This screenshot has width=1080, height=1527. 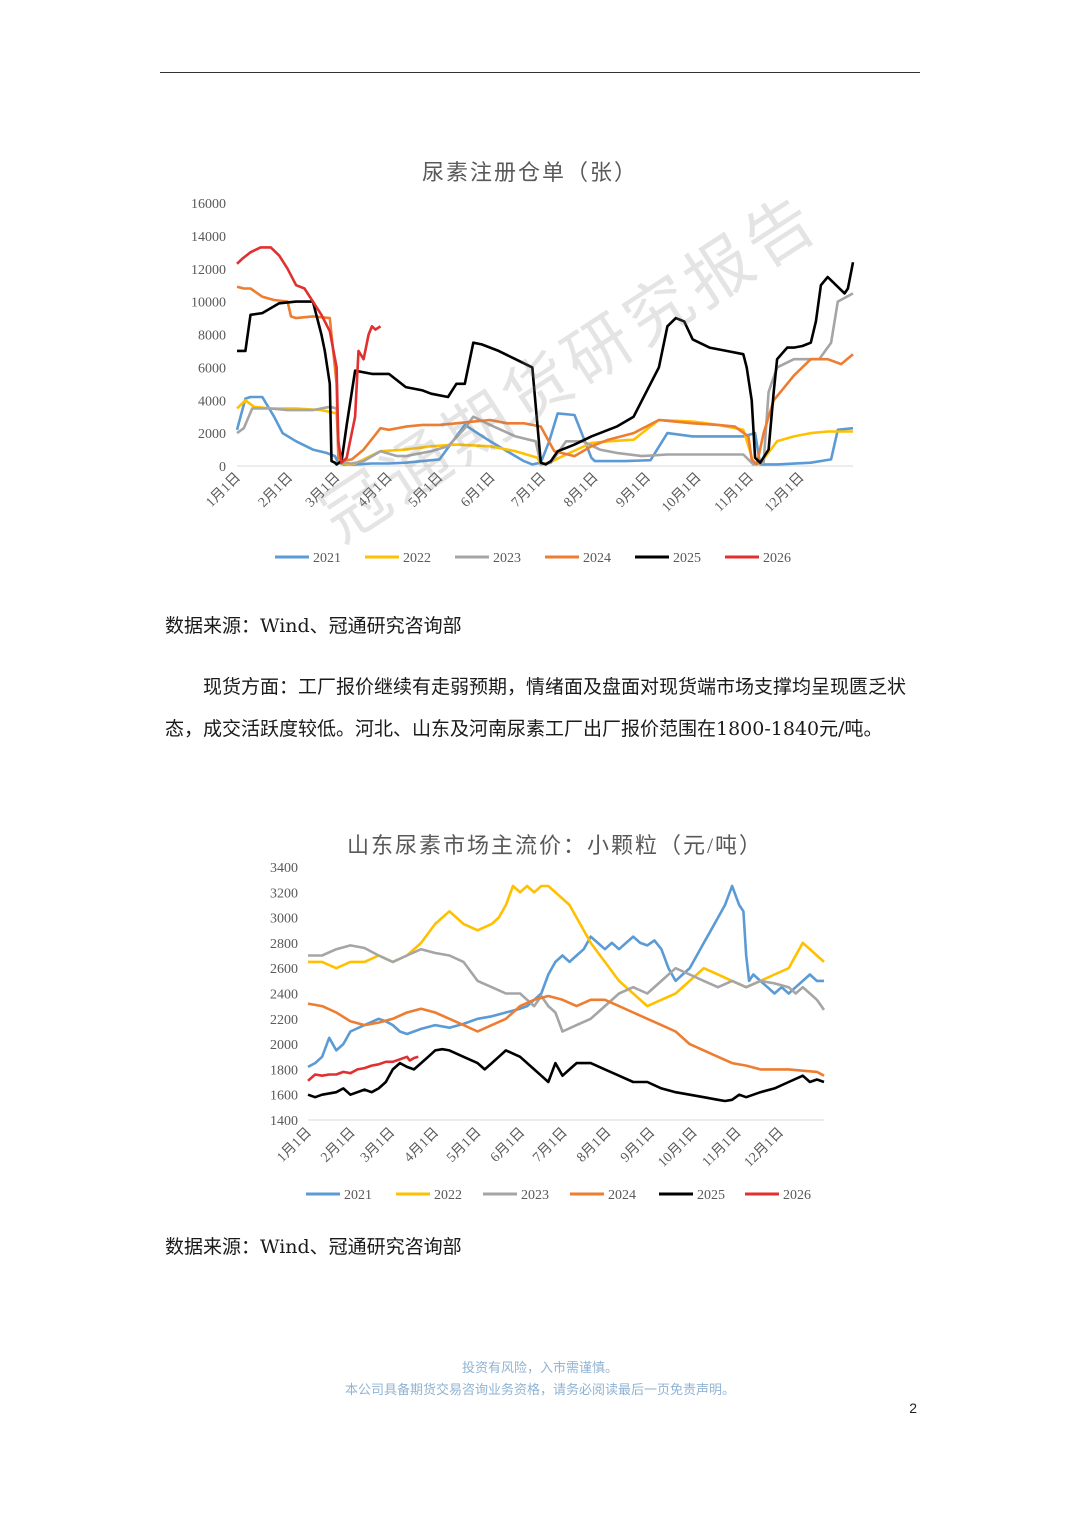 I want to click on y-tick-label: 1800, so click(x=284, y=1070).